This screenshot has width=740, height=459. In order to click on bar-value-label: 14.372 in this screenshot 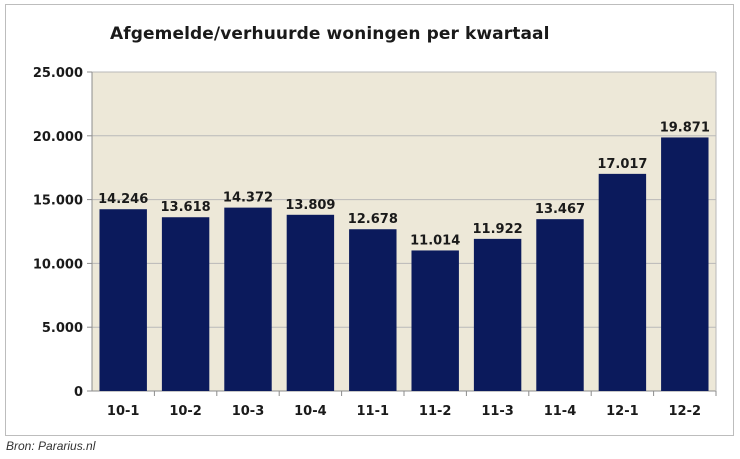, I will do `click(248, 198)`.